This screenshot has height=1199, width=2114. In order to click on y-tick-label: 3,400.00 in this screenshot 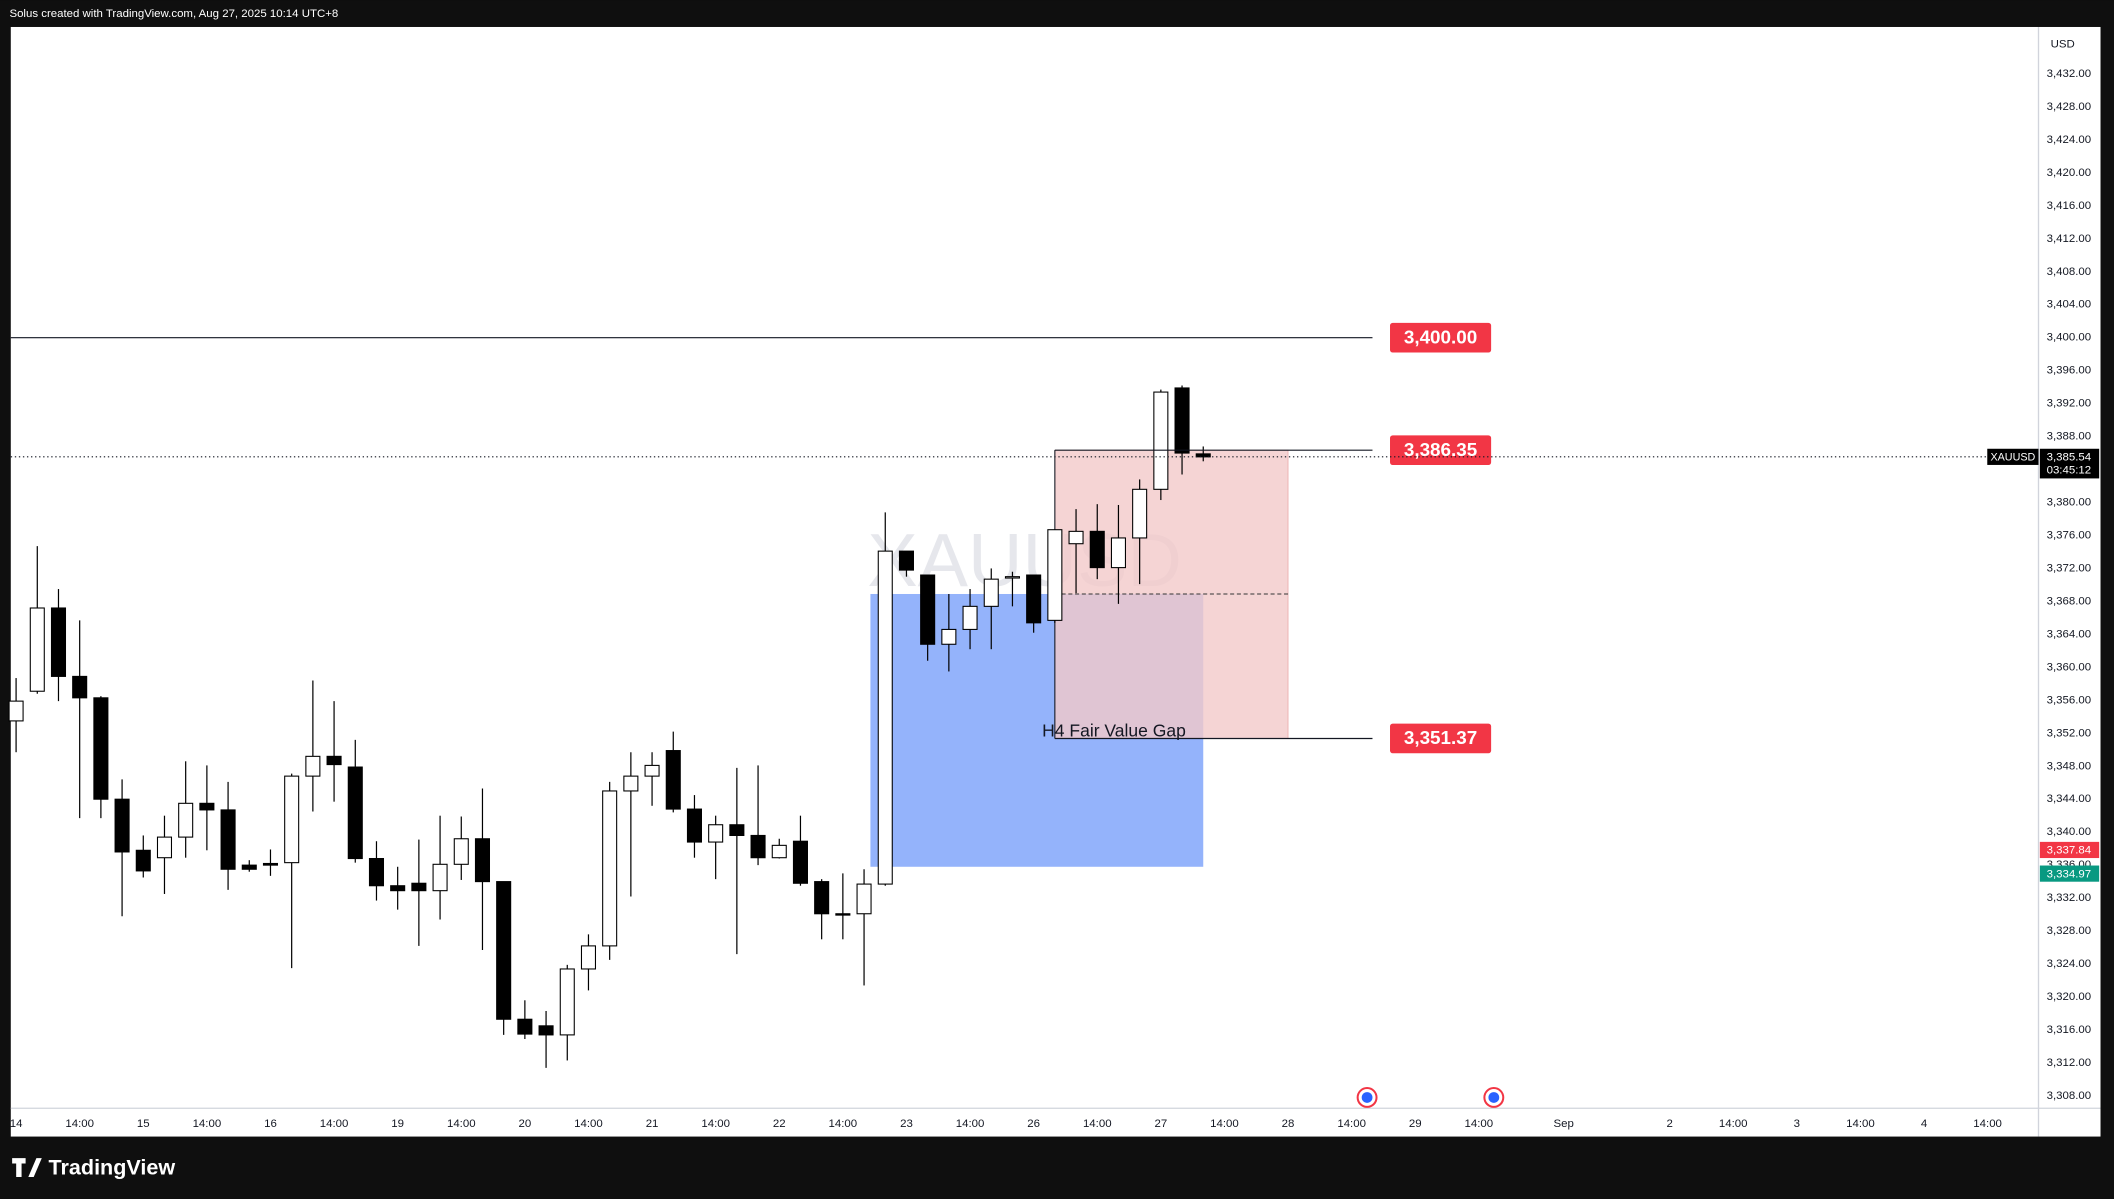, I will do `click(2069, 338)`.